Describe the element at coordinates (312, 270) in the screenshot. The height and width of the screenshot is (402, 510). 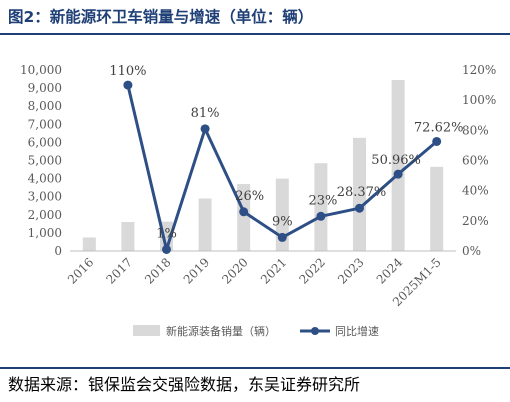
I see `x-tick-label: 2022` at that location.